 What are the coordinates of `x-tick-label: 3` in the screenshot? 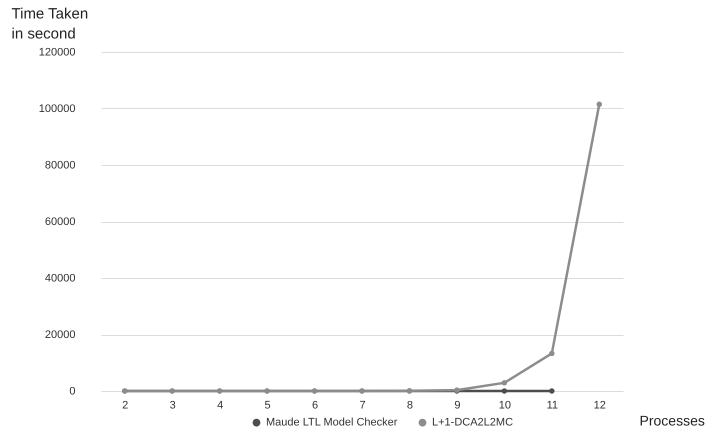 It's located at (173, 406).